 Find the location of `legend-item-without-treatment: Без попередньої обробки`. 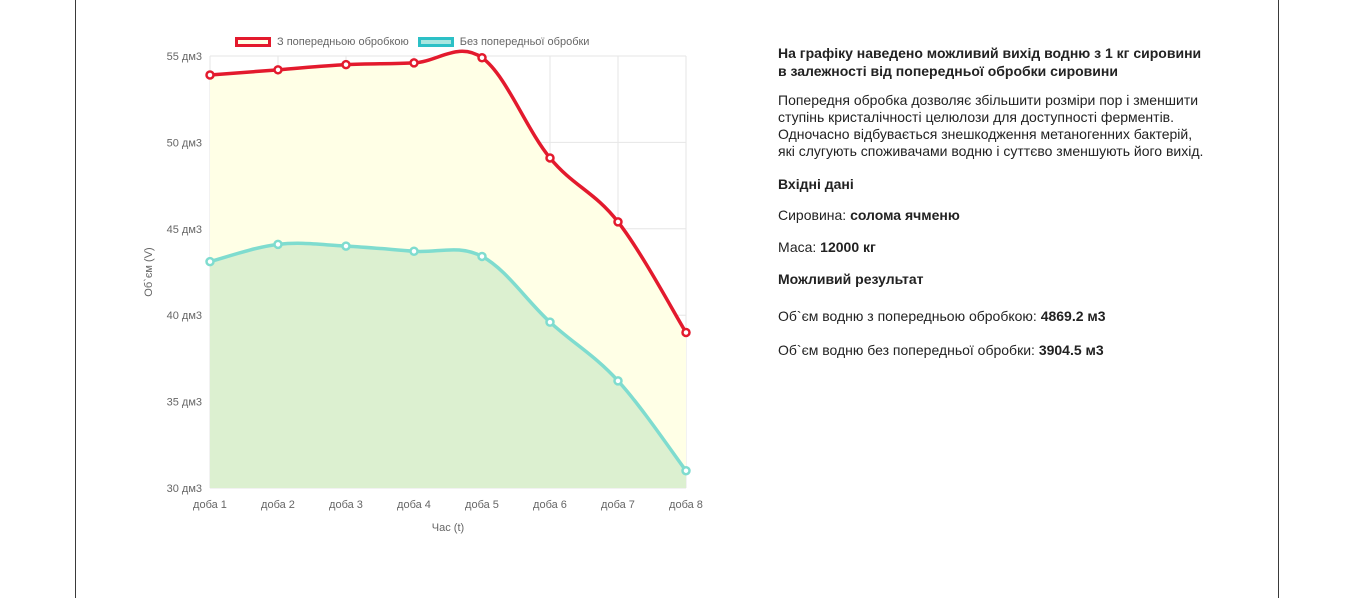

legend-item-without-treatment: Без попередньої обробки is located at coordinates (503, 42).